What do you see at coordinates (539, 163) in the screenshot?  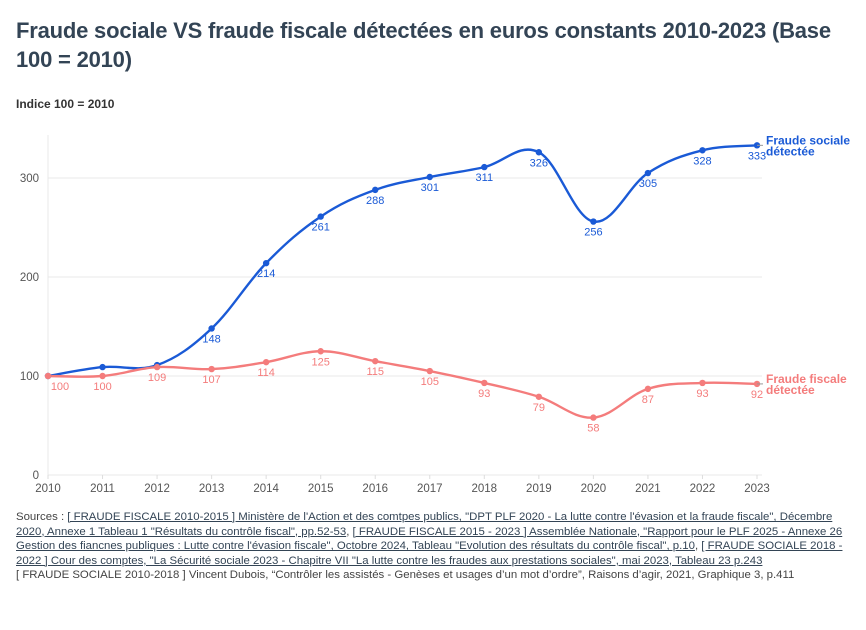 I see `data-label-sociale: 326` at bounding box center [539, 163].